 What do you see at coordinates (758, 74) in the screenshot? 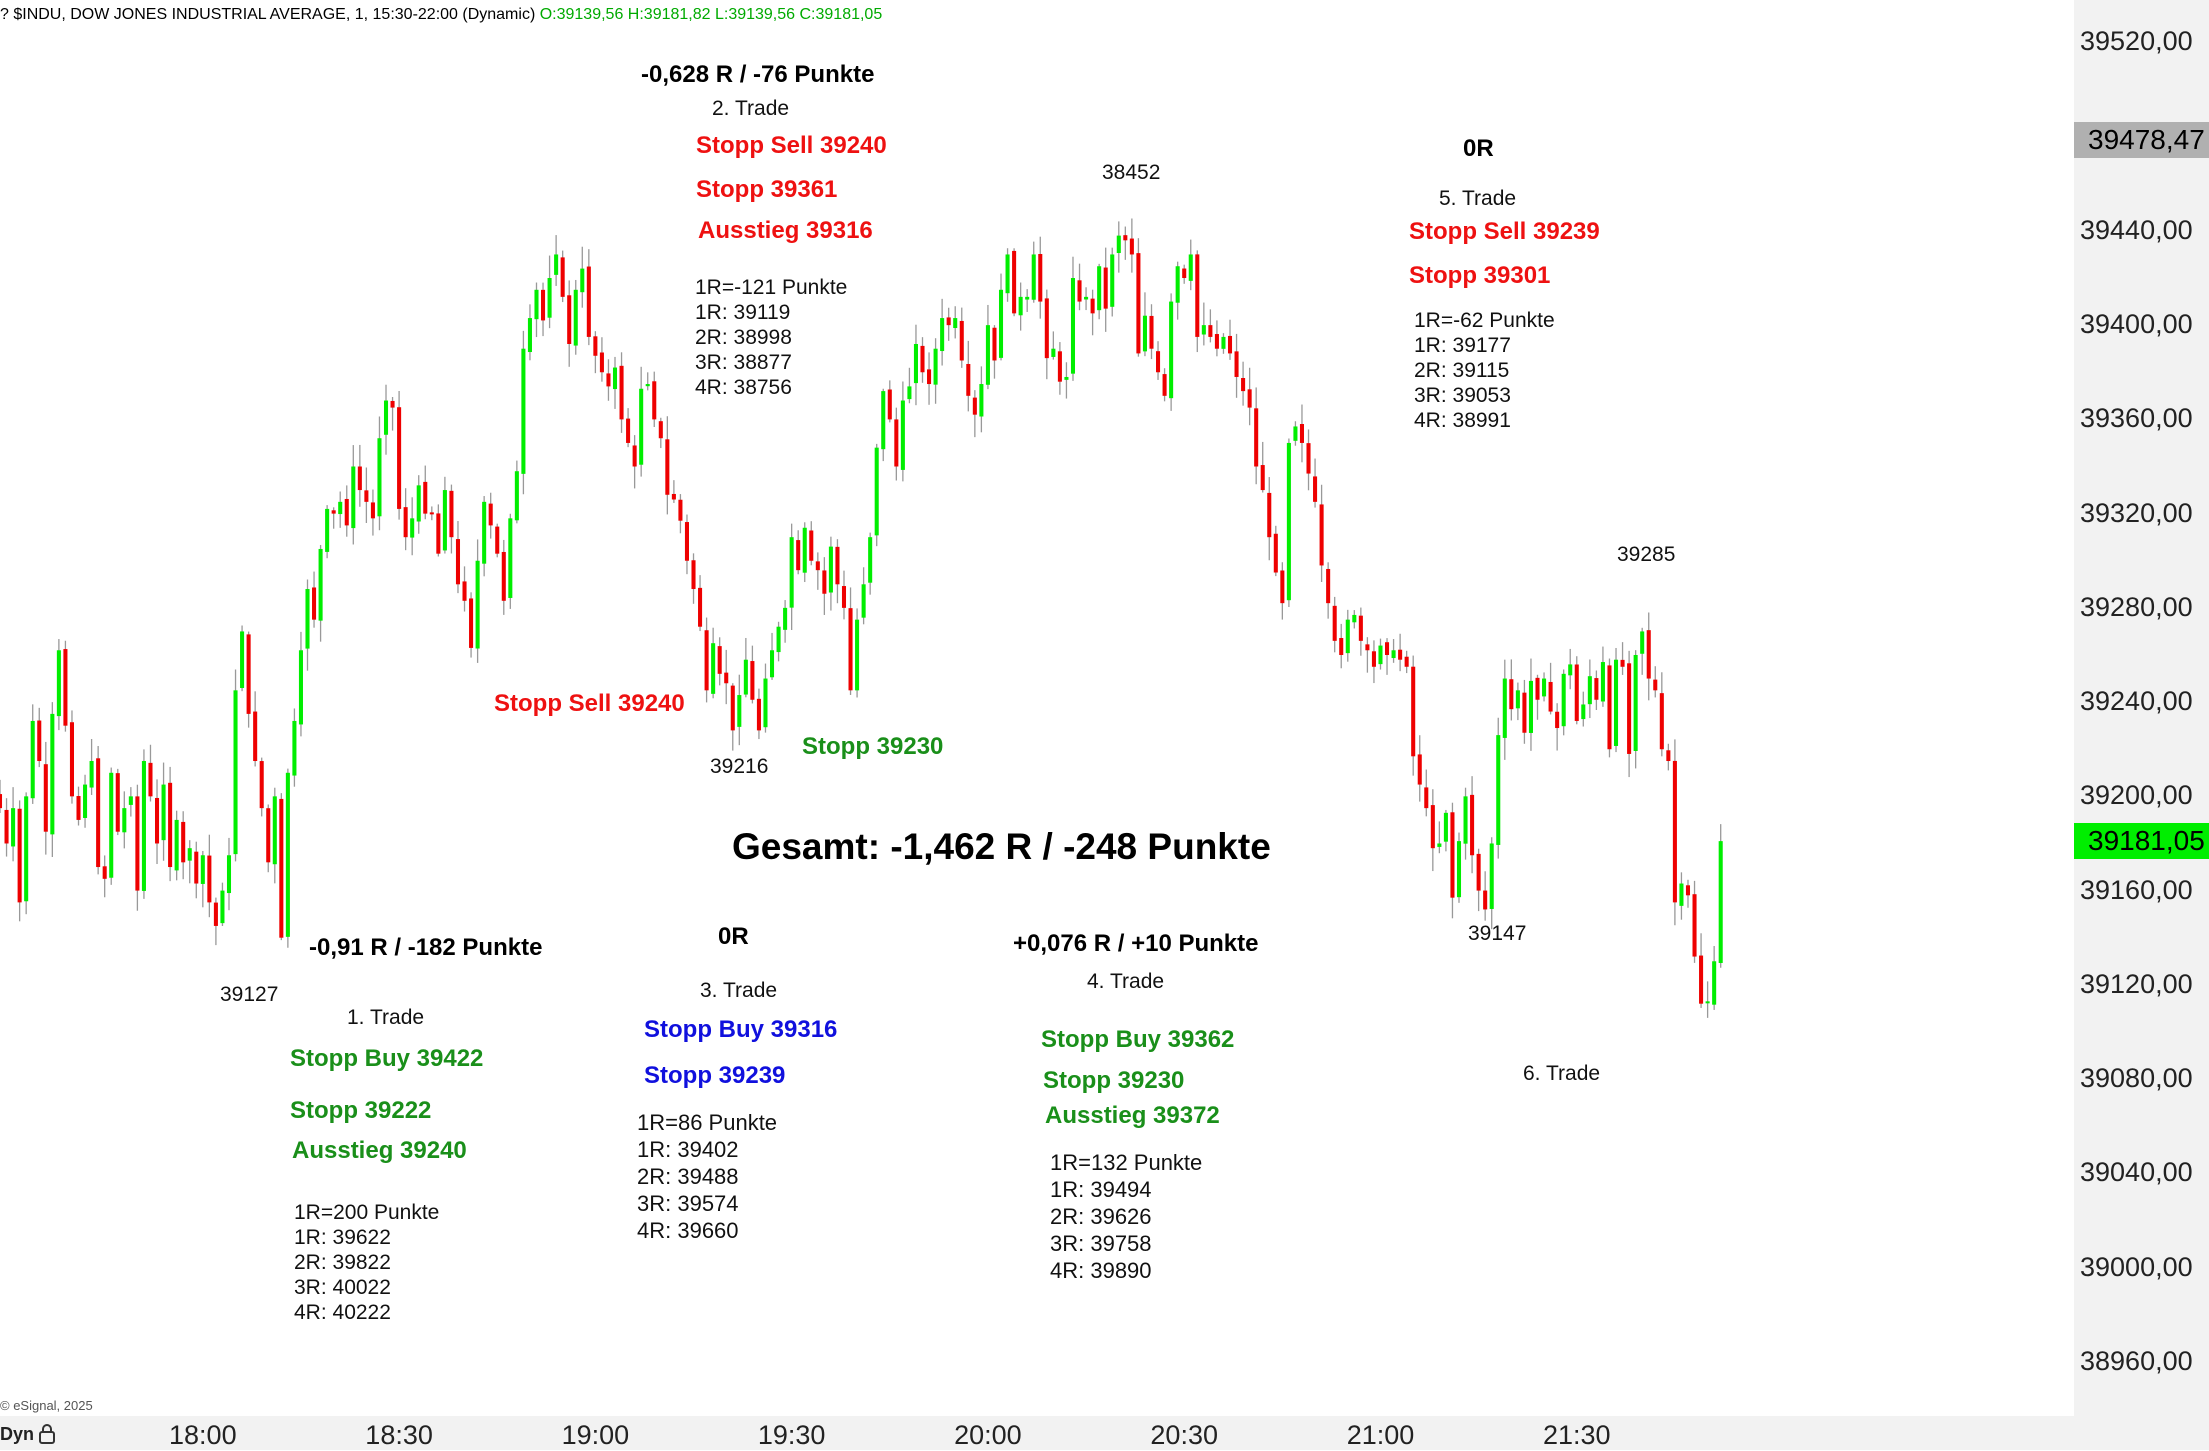
I see `trade2-result: -0,628 R / -76 Punkte` at bounding box center [758, 74].